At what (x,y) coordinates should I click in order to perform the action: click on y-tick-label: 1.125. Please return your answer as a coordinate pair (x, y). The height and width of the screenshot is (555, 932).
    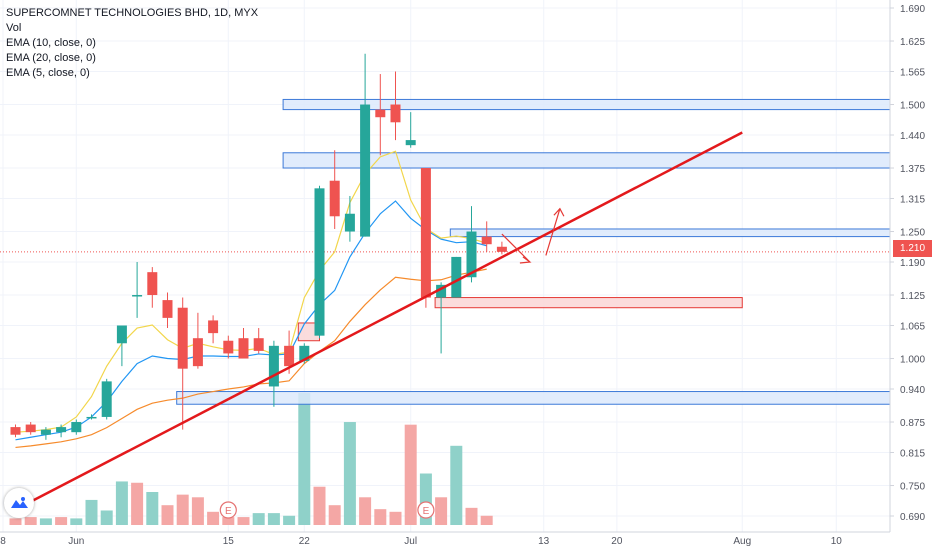
    Looking at the image, I should click on (912, 296).